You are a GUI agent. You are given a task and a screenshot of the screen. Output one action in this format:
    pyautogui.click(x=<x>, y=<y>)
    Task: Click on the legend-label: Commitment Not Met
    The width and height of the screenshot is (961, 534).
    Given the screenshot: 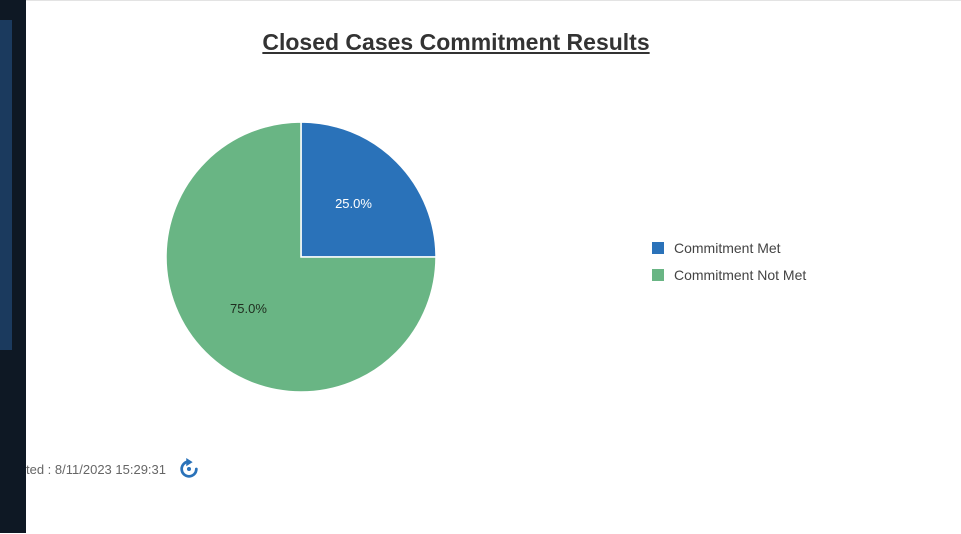 What is the action you would take?
    pyautogui.click(x=740, y=274)
    